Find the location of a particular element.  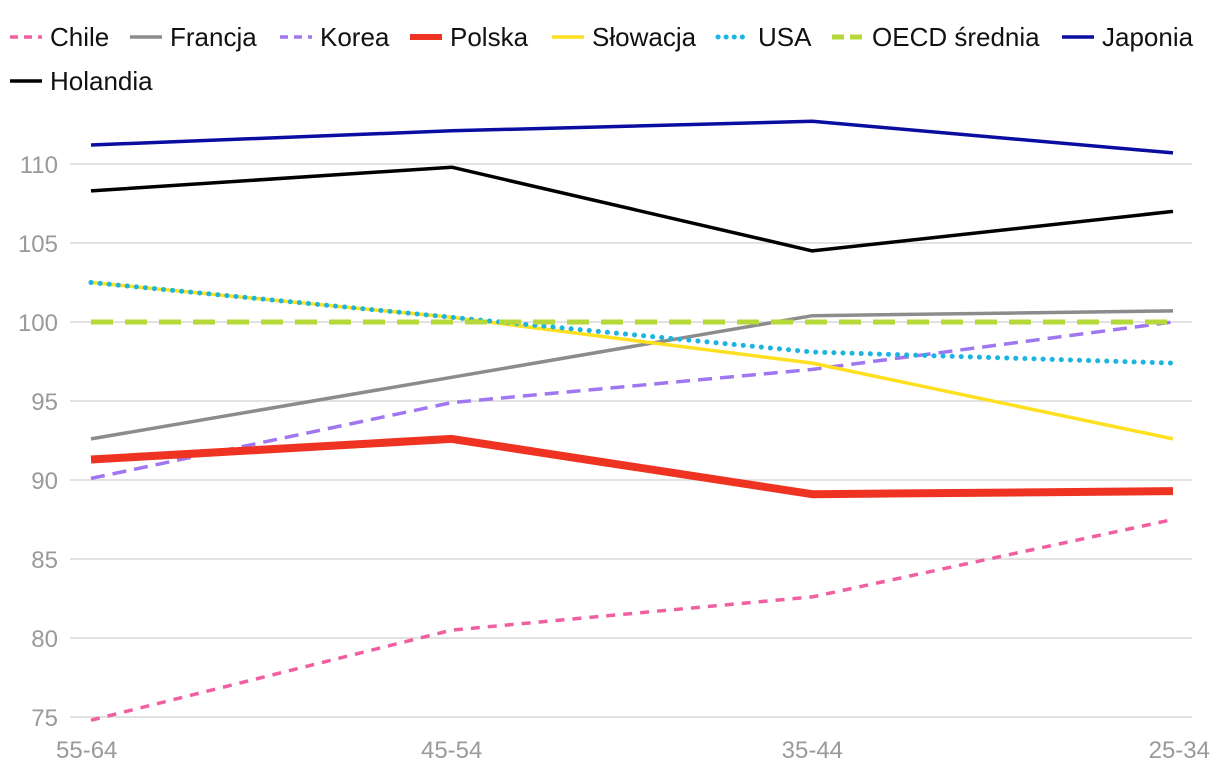

legend-label: Polska is located at coordinates (489, 37).